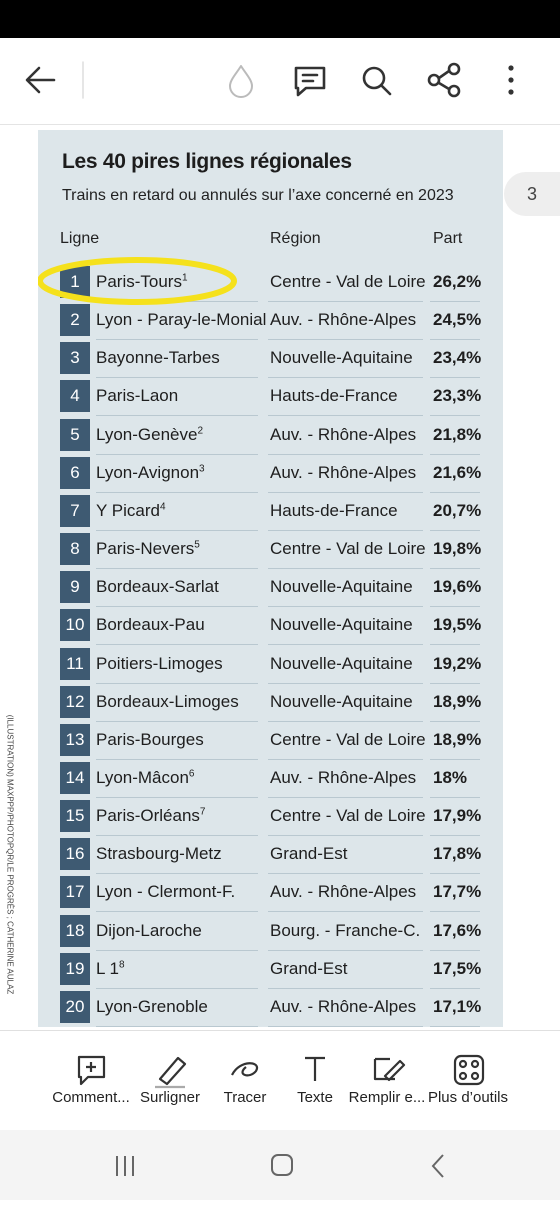  I want to click on footnote-mark: 2, so click(200, 430).